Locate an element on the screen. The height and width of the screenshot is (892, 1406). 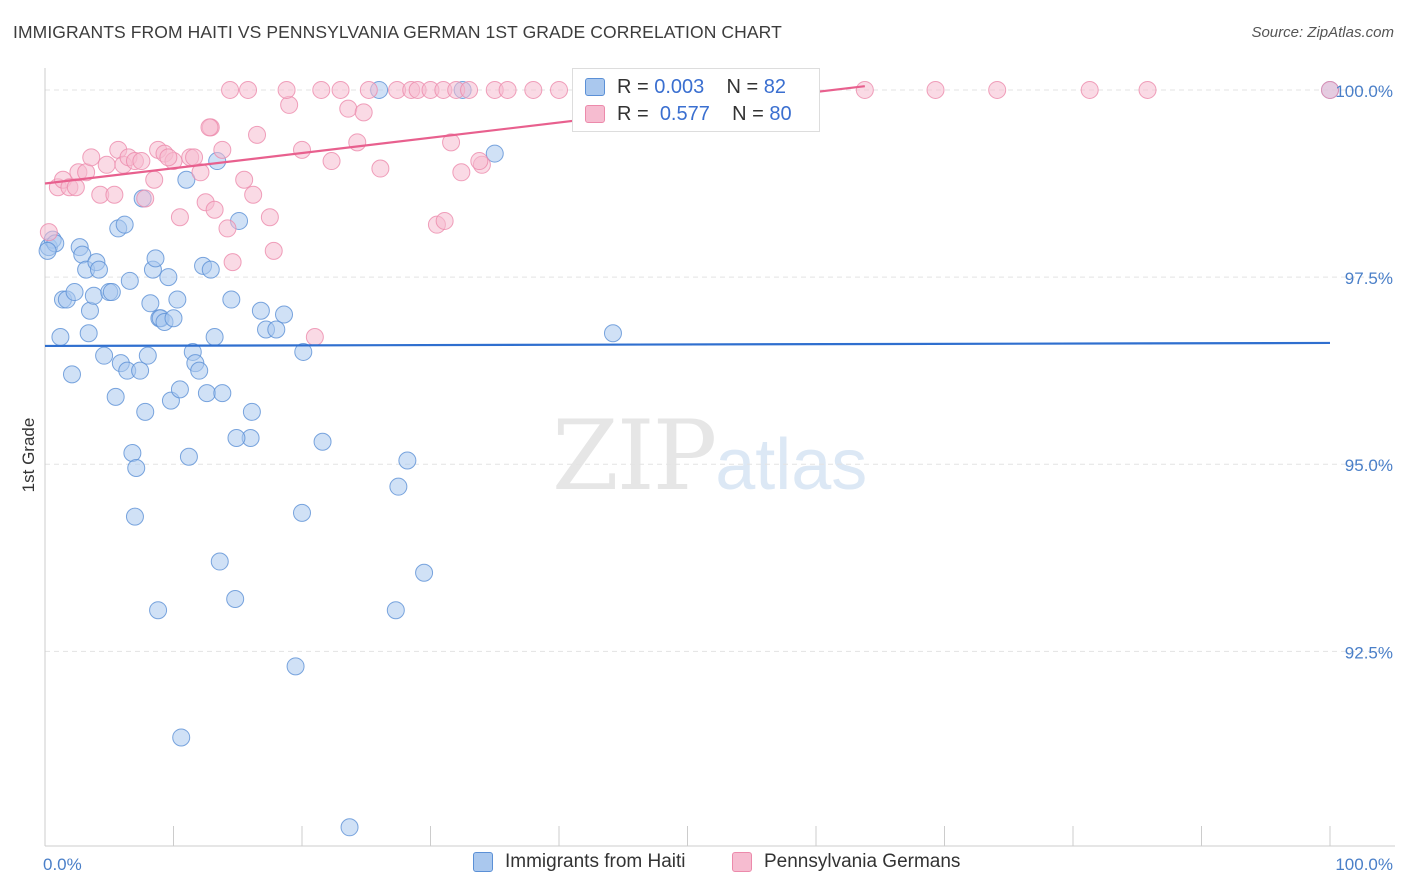
legend-item-haiti: Immigrants from Haiti is located at coordinates (579, 862).